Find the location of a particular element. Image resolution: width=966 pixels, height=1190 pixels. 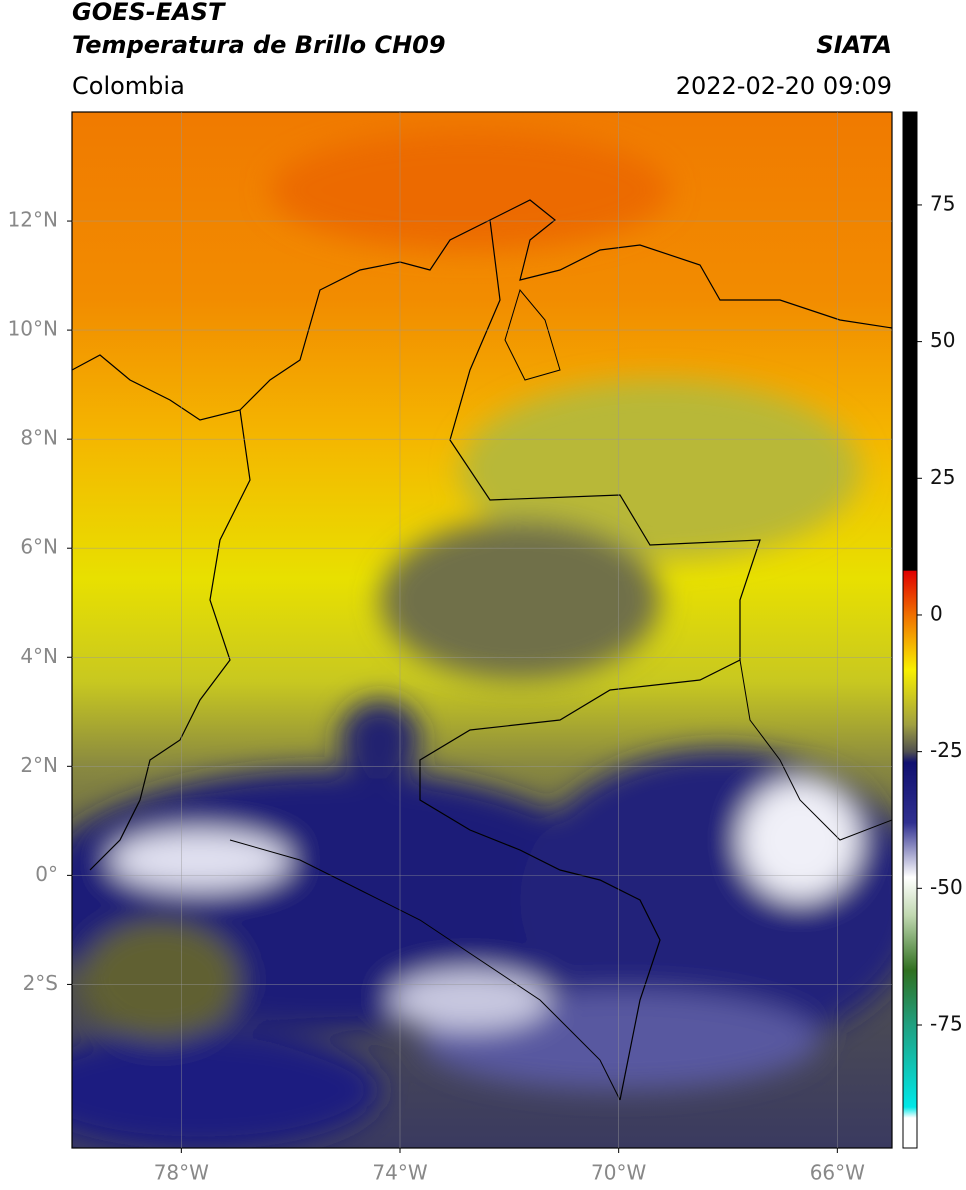

y-tick-label: 6°N is located at coordinates (39, 547).